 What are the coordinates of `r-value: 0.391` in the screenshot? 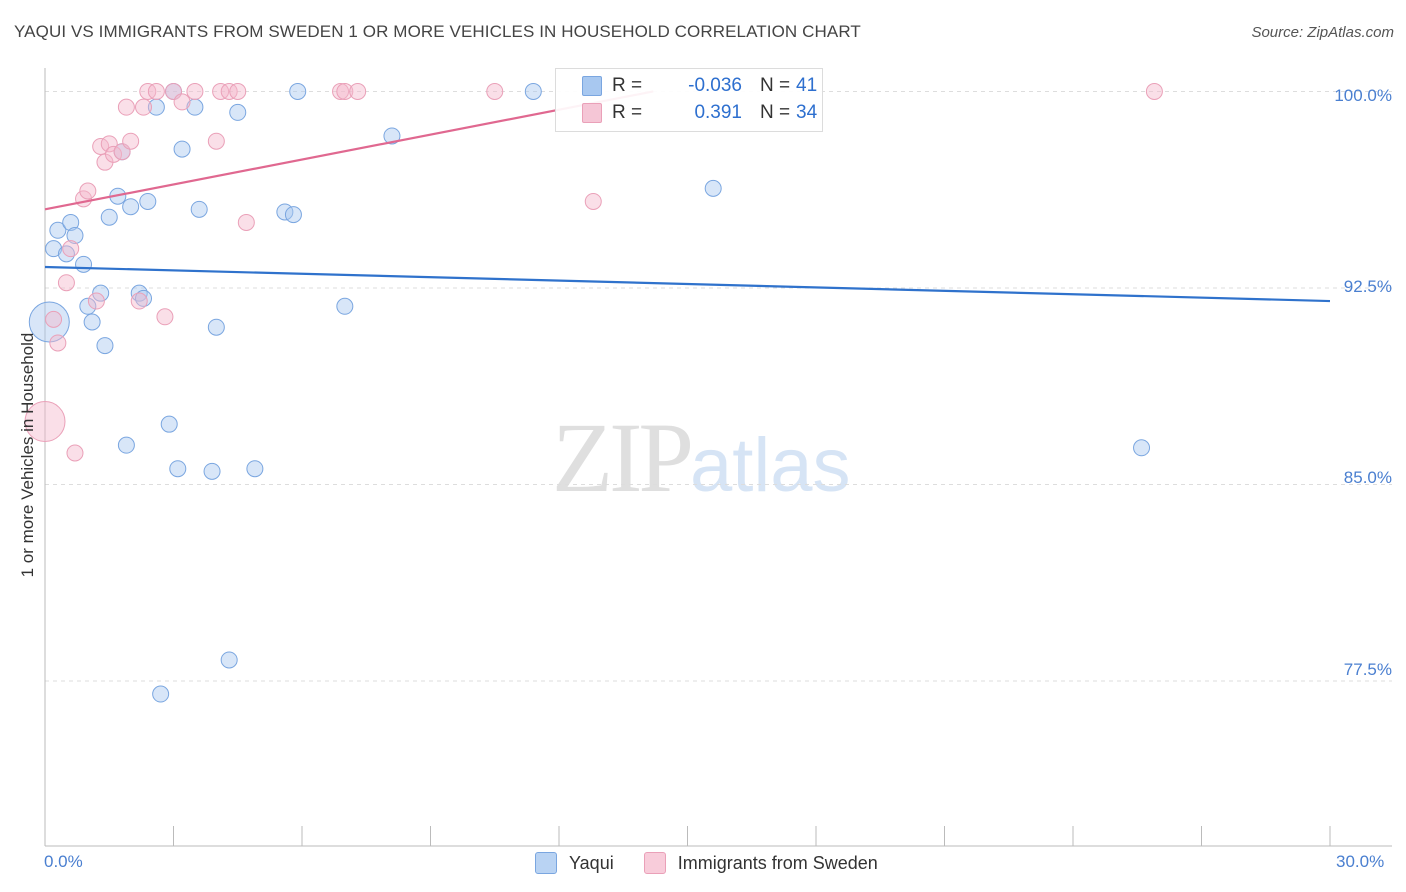 It's located at (718, 112).